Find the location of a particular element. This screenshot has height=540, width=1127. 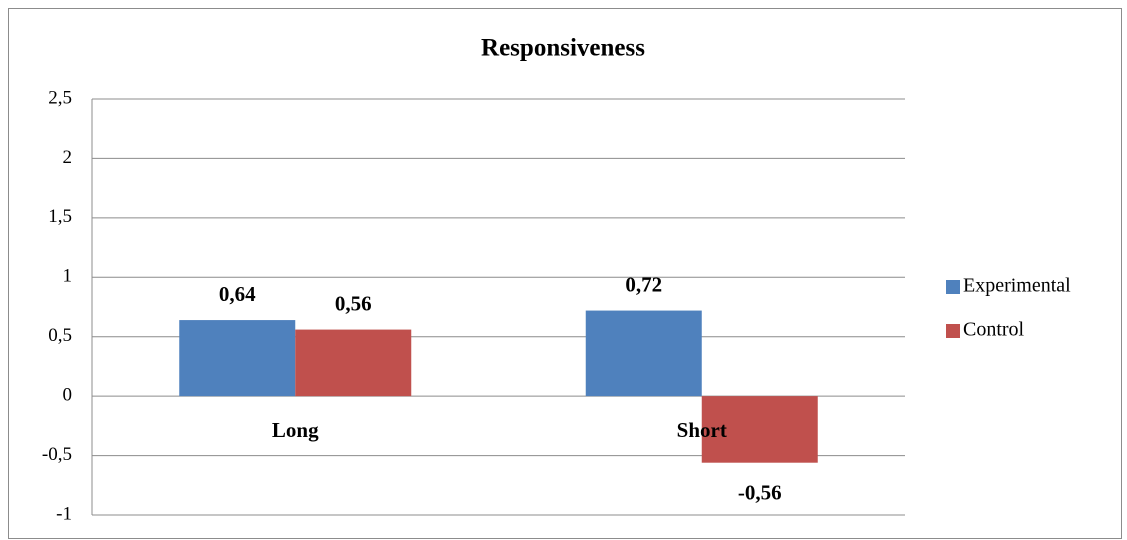

data-label: 0,64 is located at coordinates (237, 294).